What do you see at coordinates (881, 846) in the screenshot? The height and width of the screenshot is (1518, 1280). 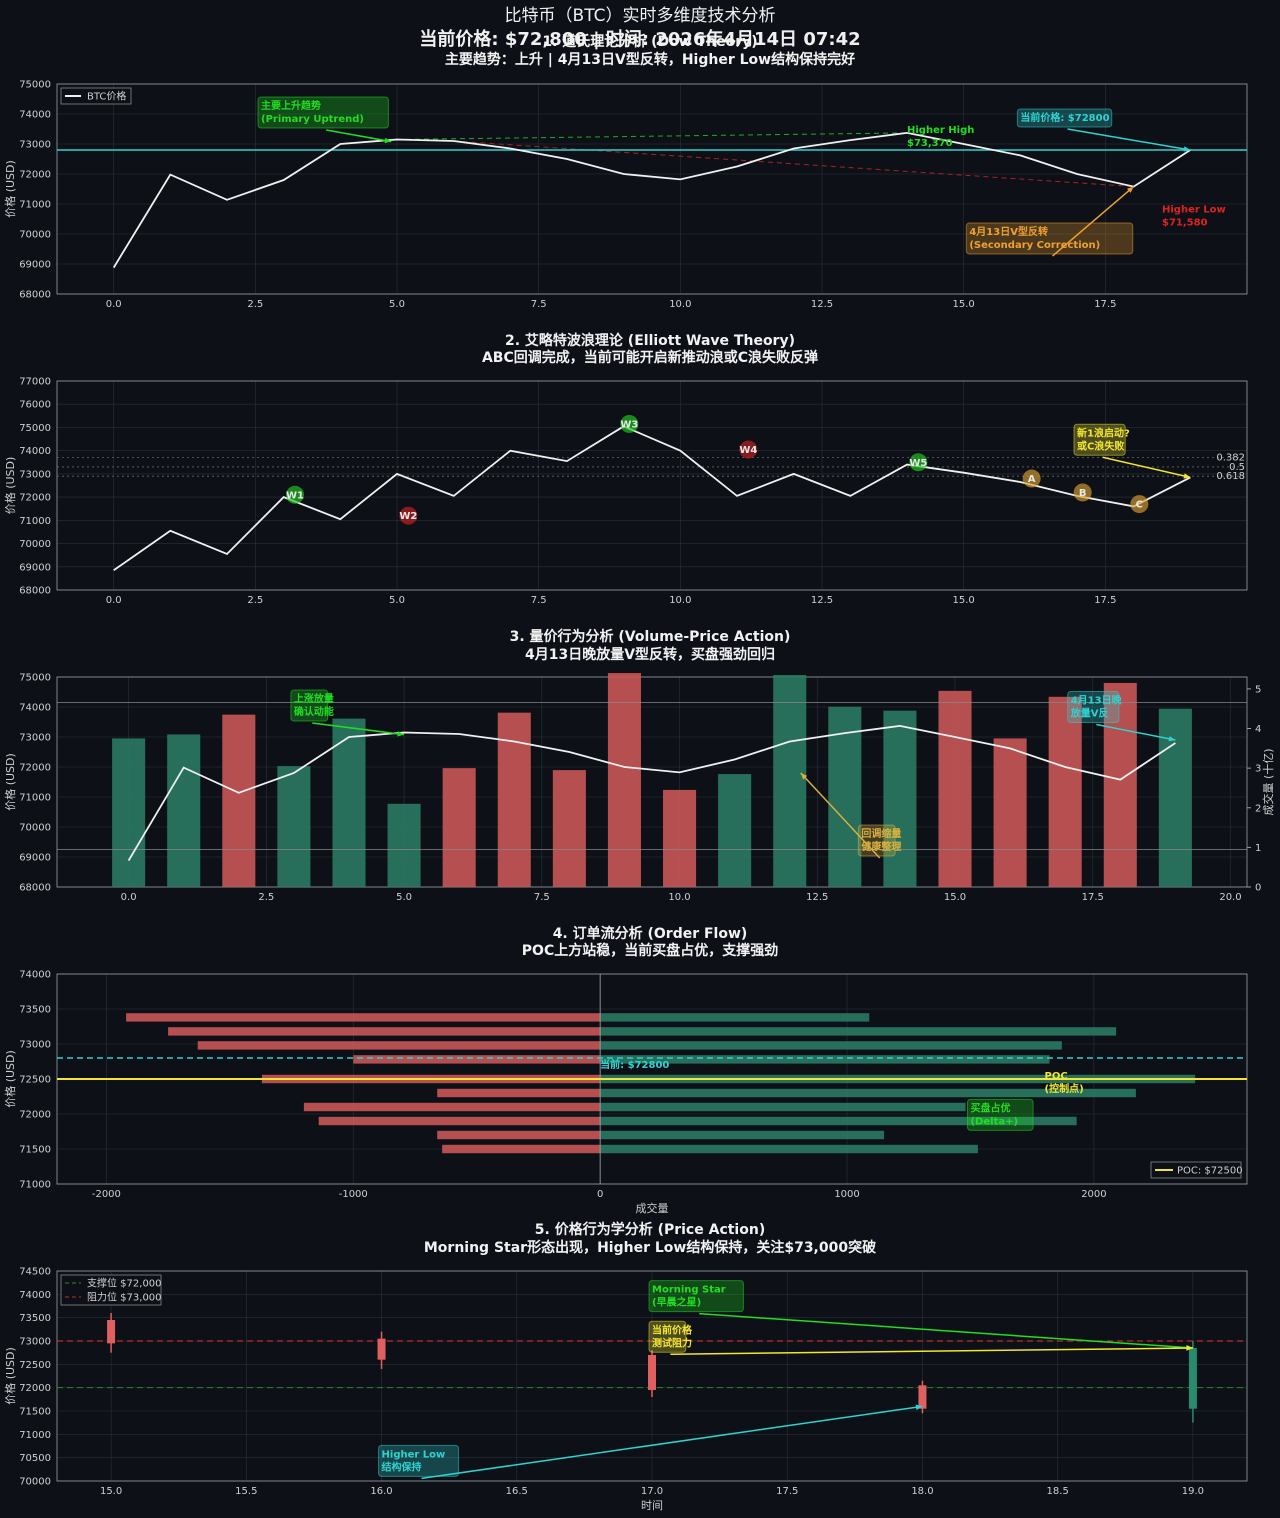 I see `annotation-shrink-adjust: 健康整理` at bounding box center [881, 846].